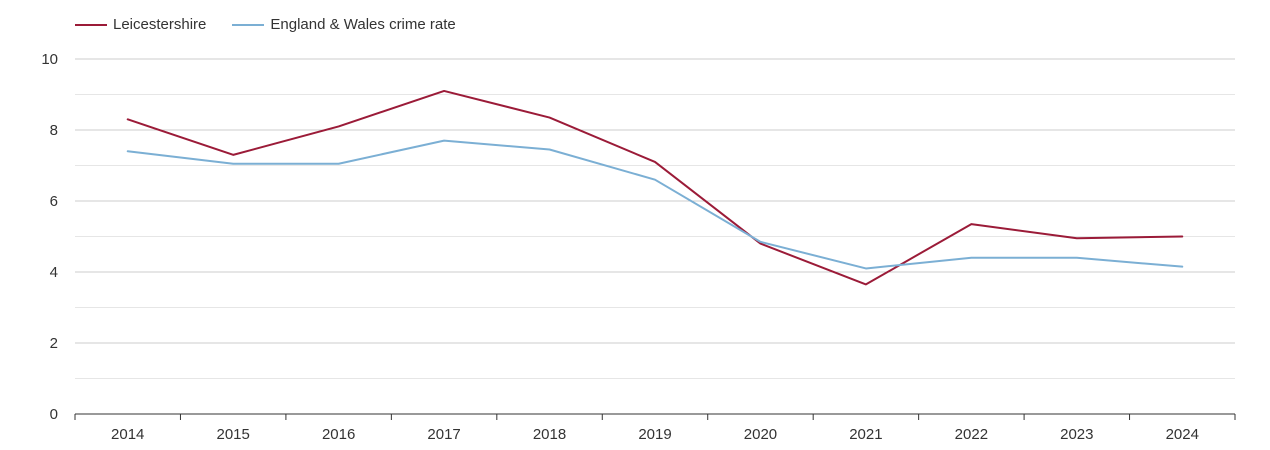 The height and width of the screenshot is (450, 1270). I want to click on x-tick-label: 2017, so click(443, 434).